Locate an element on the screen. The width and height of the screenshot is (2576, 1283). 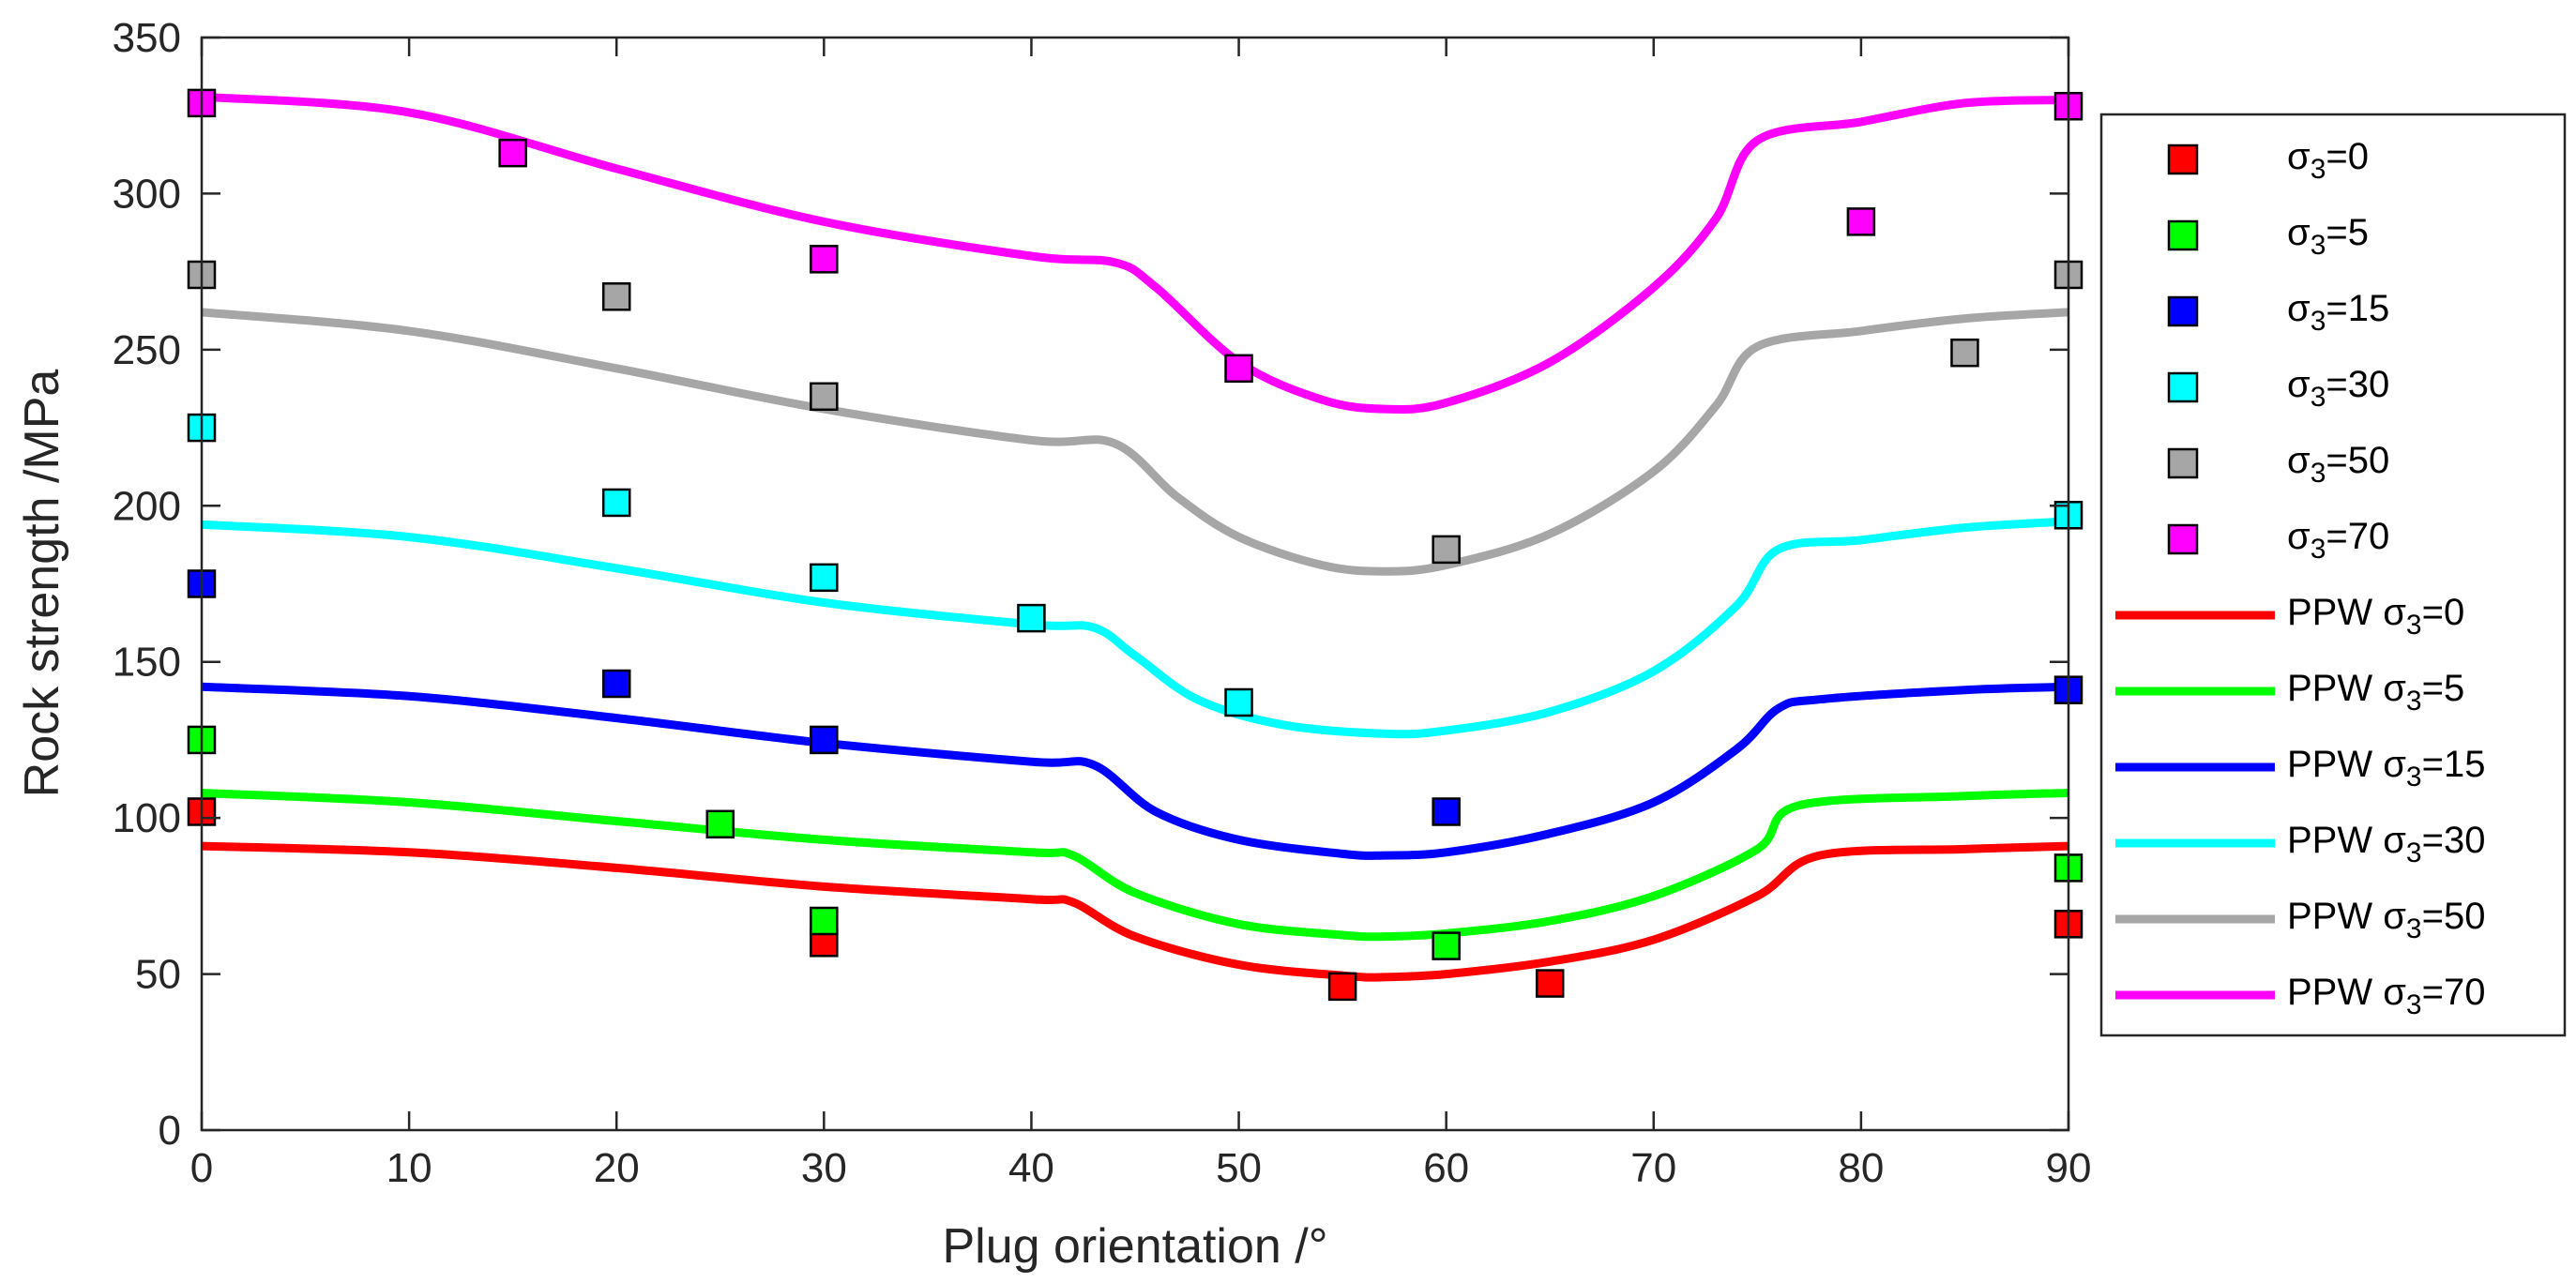
legend-entry-ppw-sigma3-0: PPW σ3=0 is located at coordinates (2289, 616).